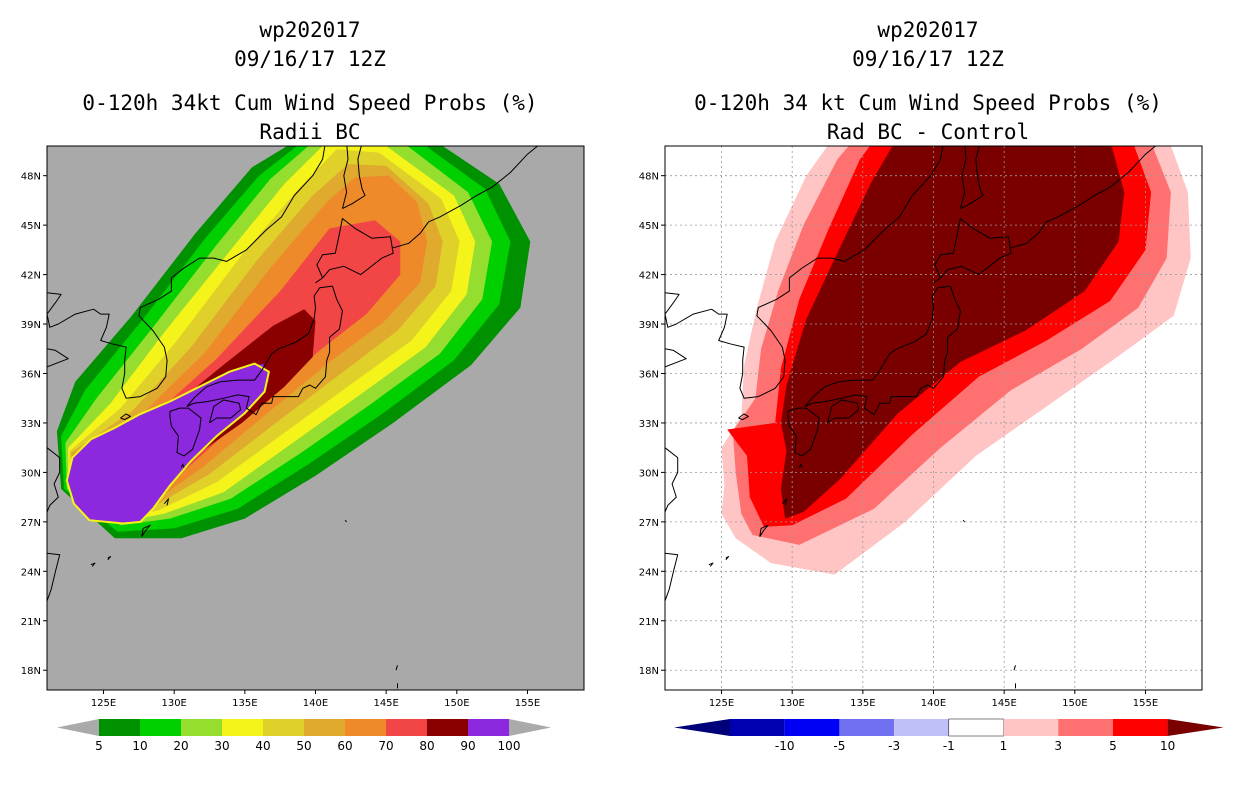 This screenshot has width=1236, height=800. Describe the element at coordinates (1113, 746) in the screenshot. I see `right-colorbar-label-5: 5` at that location.